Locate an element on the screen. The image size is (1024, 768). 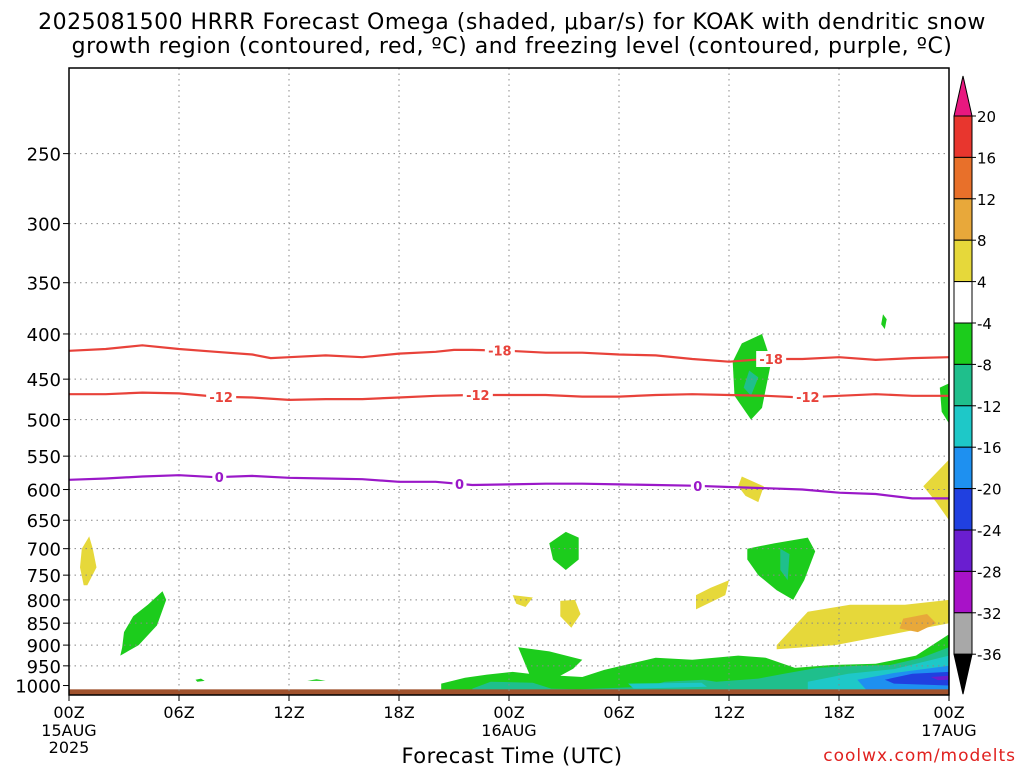
y-tick-label: 500 is located at coordinates (44, 421).